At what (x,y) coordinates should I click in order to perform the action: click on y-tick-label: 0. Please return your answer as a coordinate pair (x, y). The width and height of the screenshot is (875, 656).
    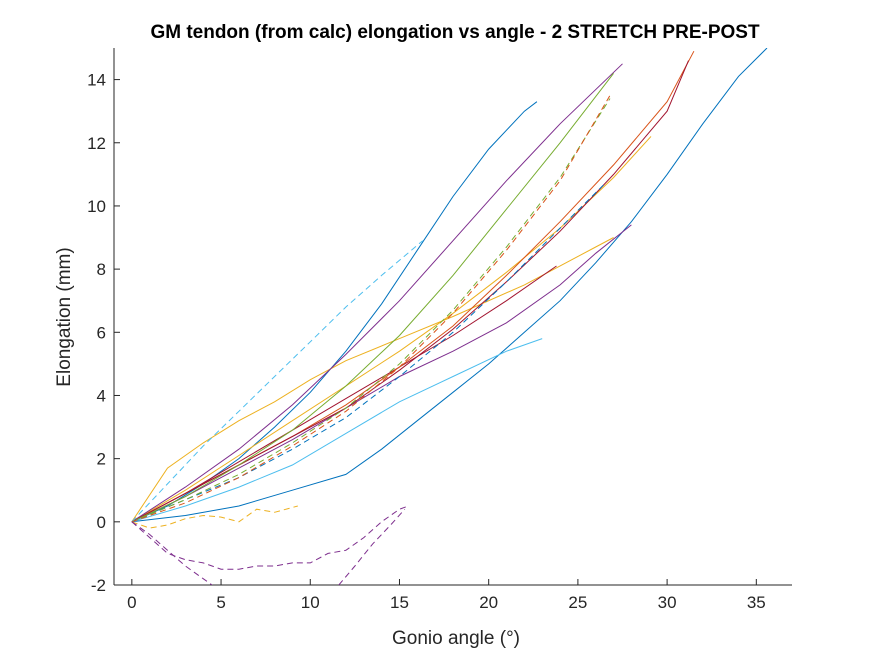
    Looking at the image, I should click on (101, 522).